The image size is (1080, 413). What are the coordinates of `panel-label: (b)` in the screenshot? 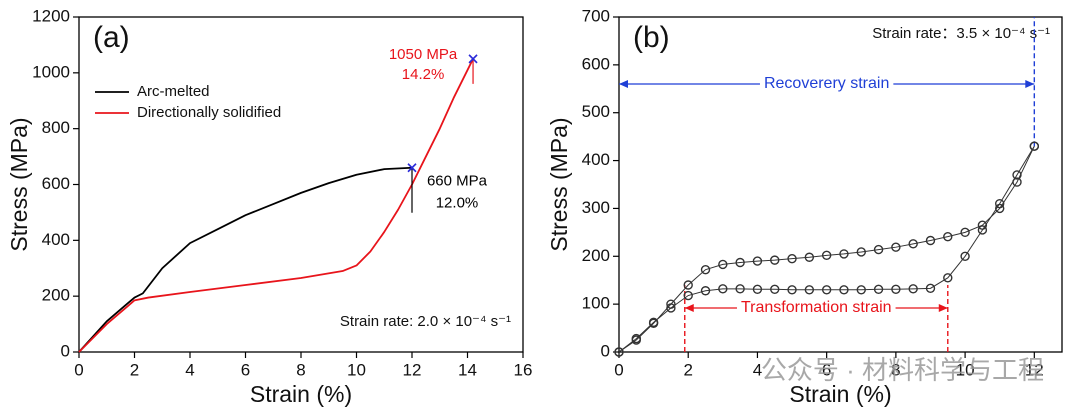 It's located at (651, 37).